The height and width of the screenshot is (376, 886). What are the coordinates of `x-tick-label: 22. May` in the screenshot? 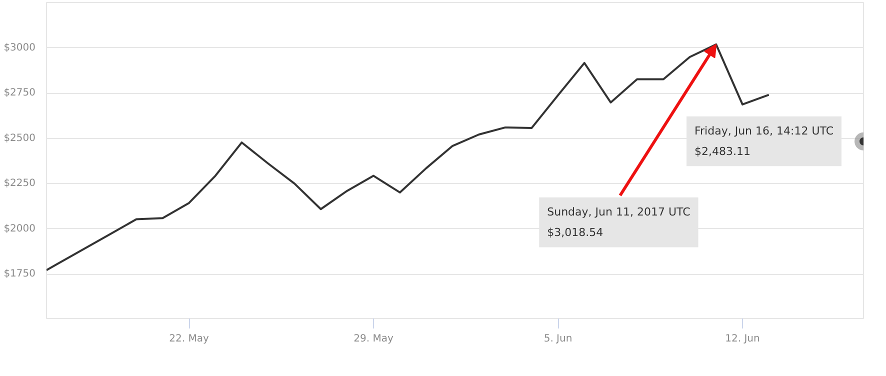 It's located at (189, 339).